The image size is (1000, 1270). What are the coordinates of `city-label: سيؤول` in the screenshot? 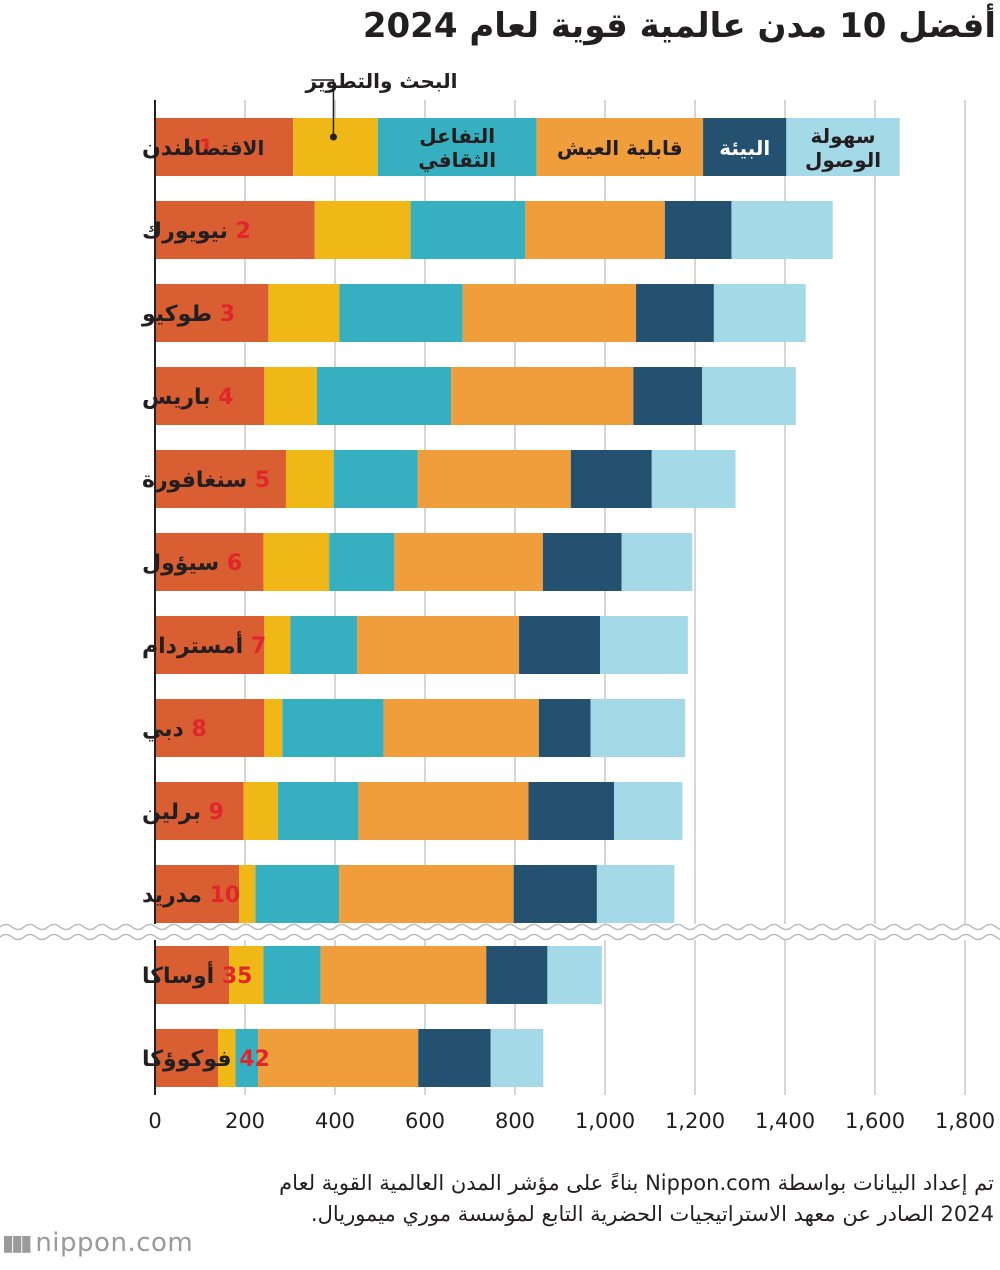 It's located at (184, 563).